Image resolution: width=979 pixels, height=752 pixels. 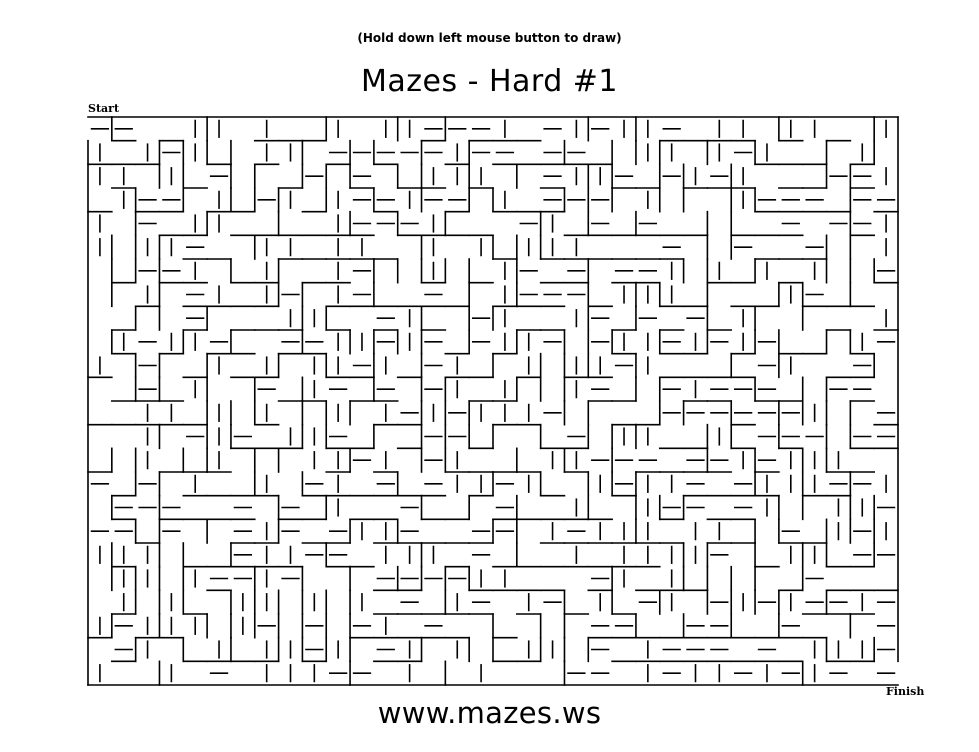 I want to click on site-url: www.mazes.ws, so click(x=489, y=713).